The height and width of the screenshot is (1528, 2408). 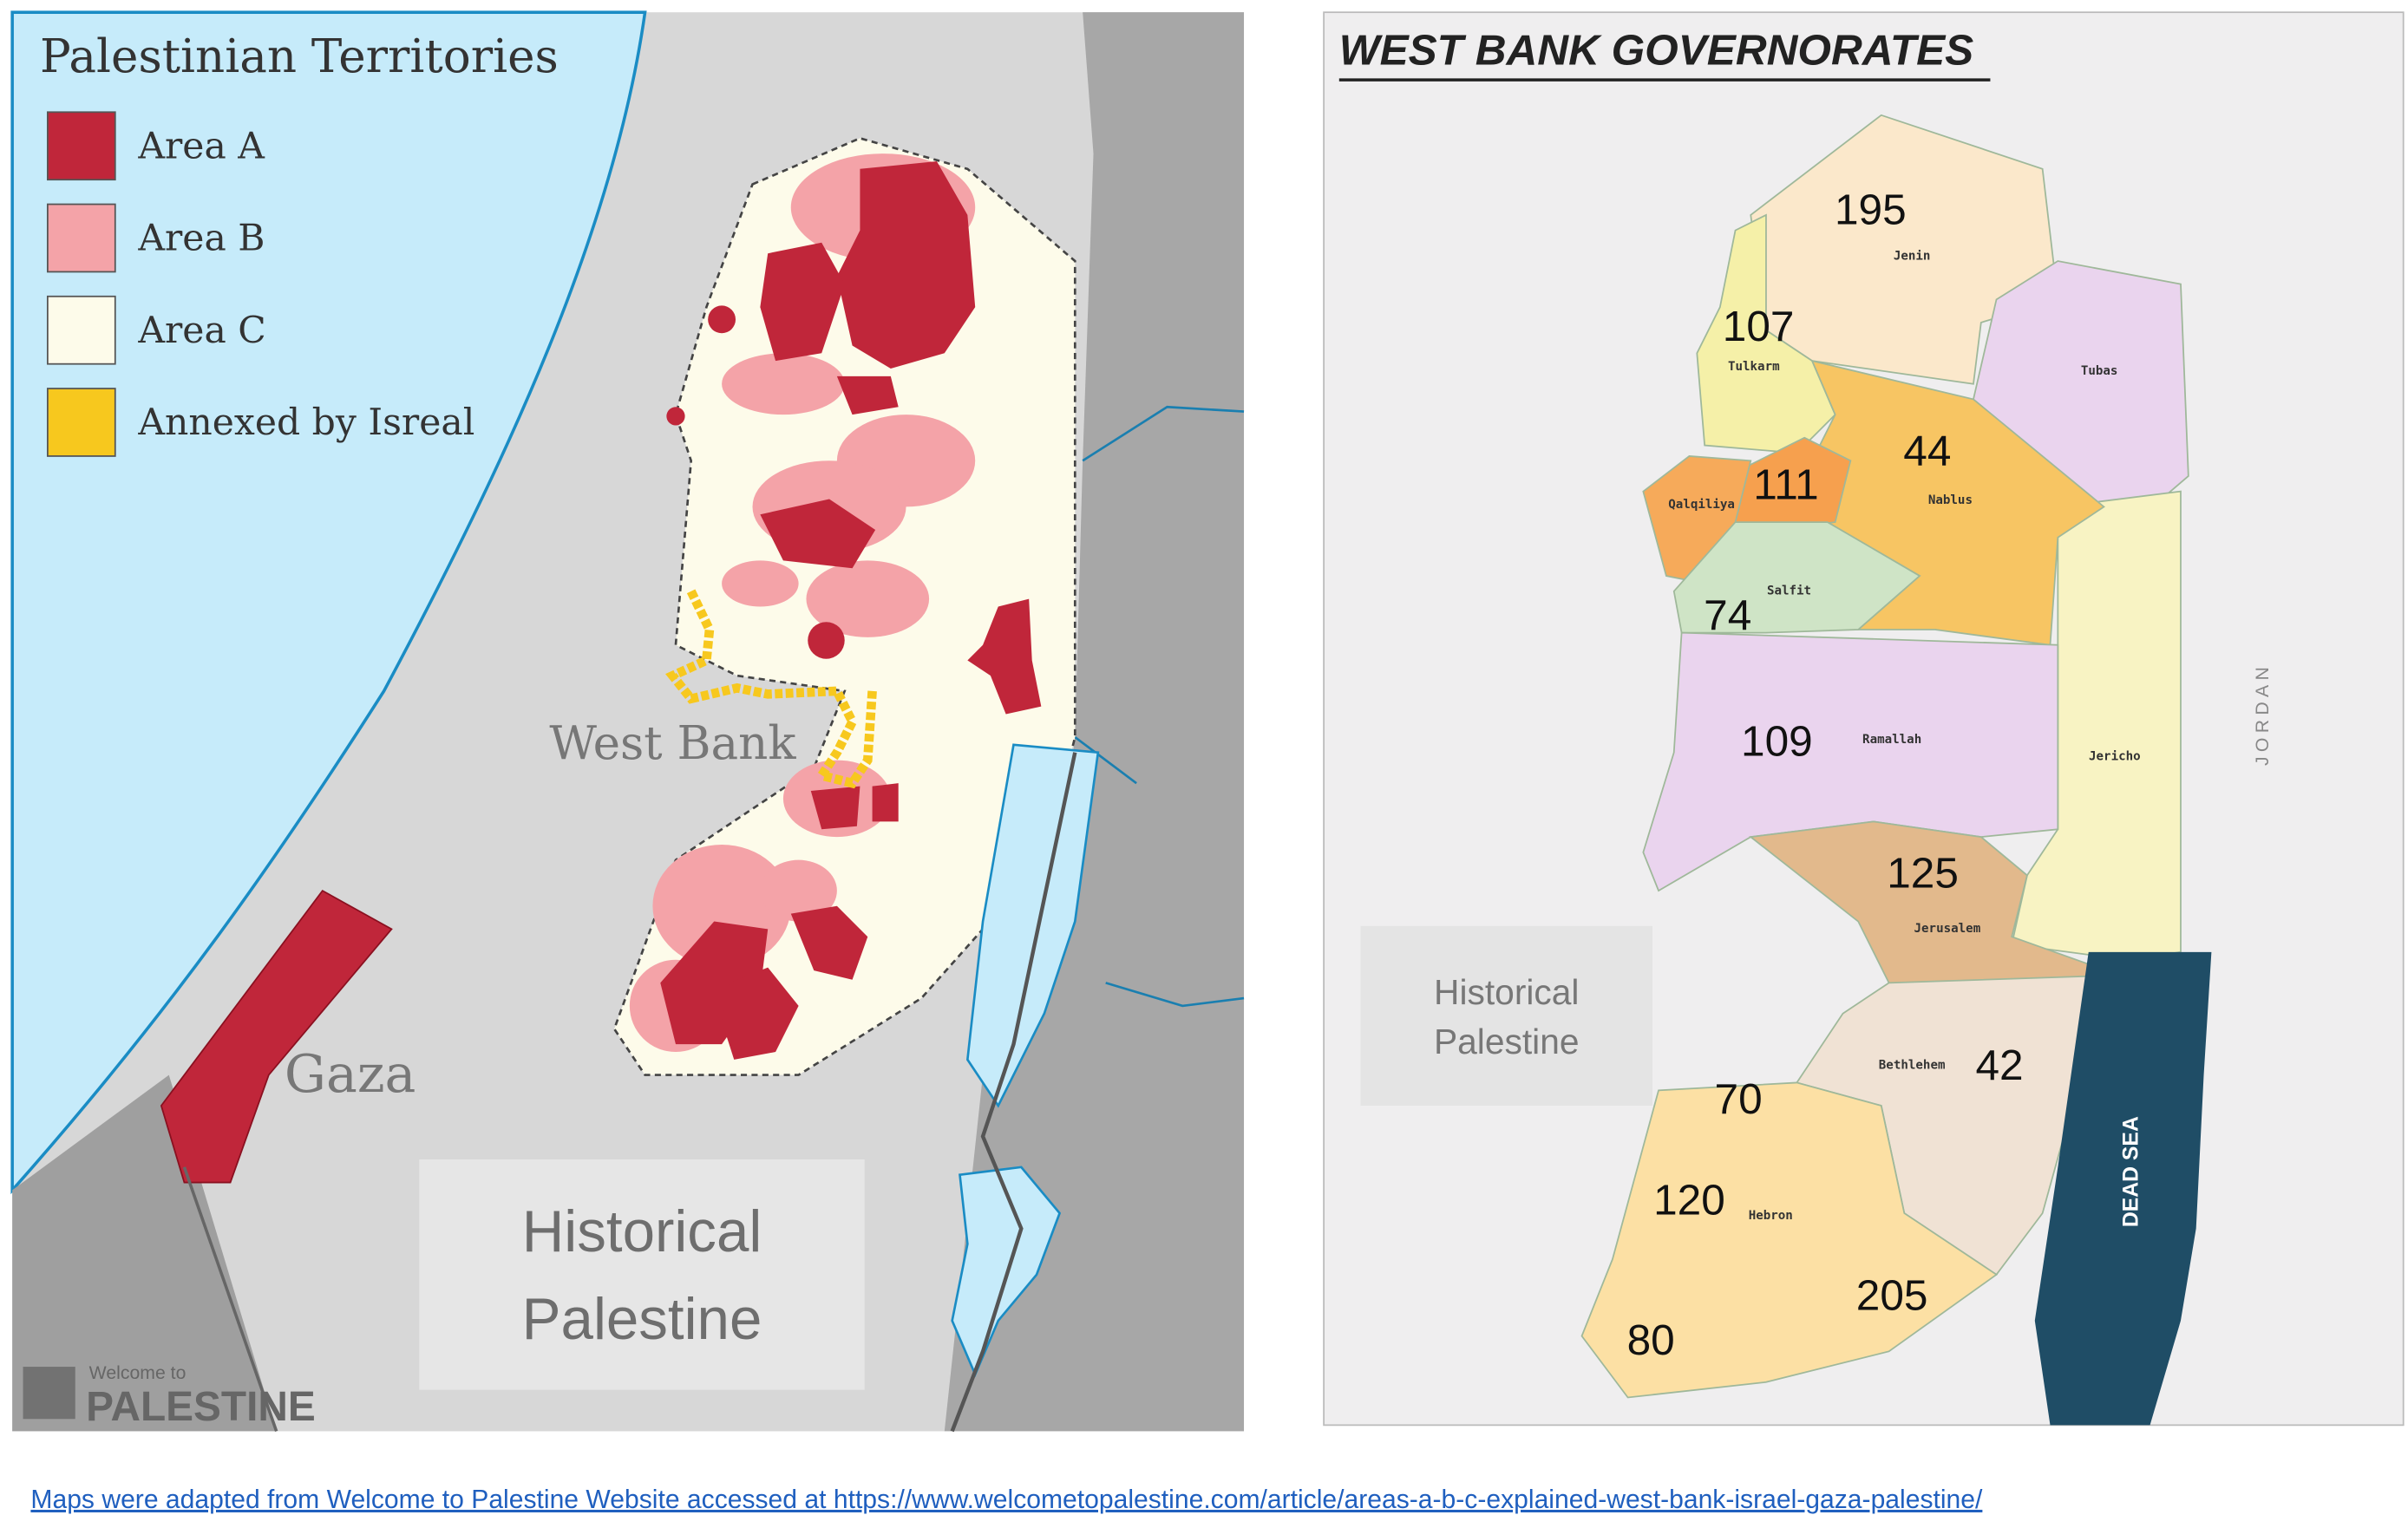 I want to click on jericho-area, so click(x=2096, y=725).